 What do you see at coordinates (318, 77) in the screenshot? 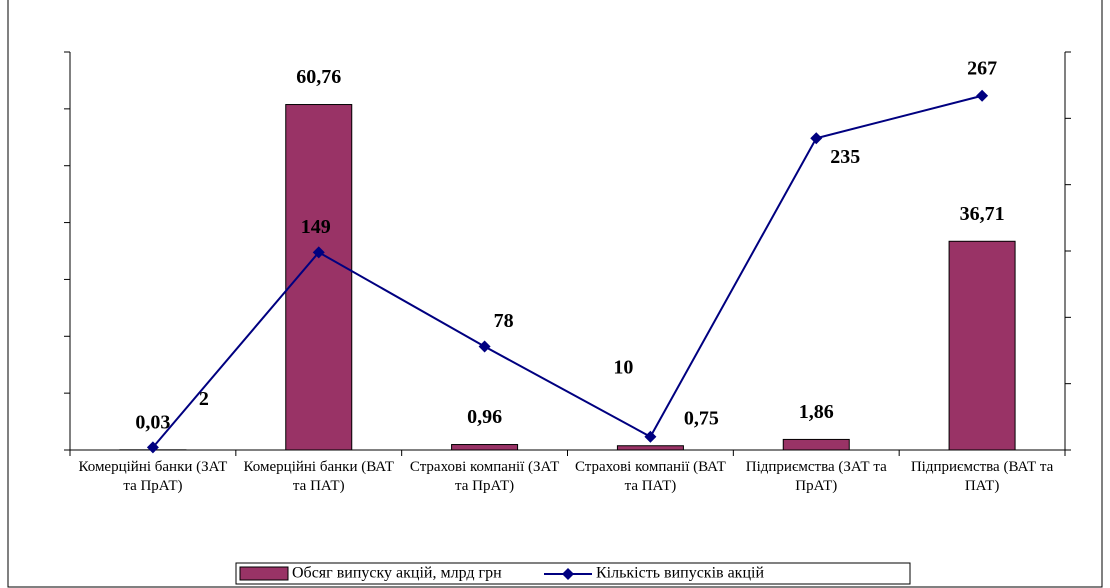
I see `bar-label: 60,76` at bounding box center [318, 77].